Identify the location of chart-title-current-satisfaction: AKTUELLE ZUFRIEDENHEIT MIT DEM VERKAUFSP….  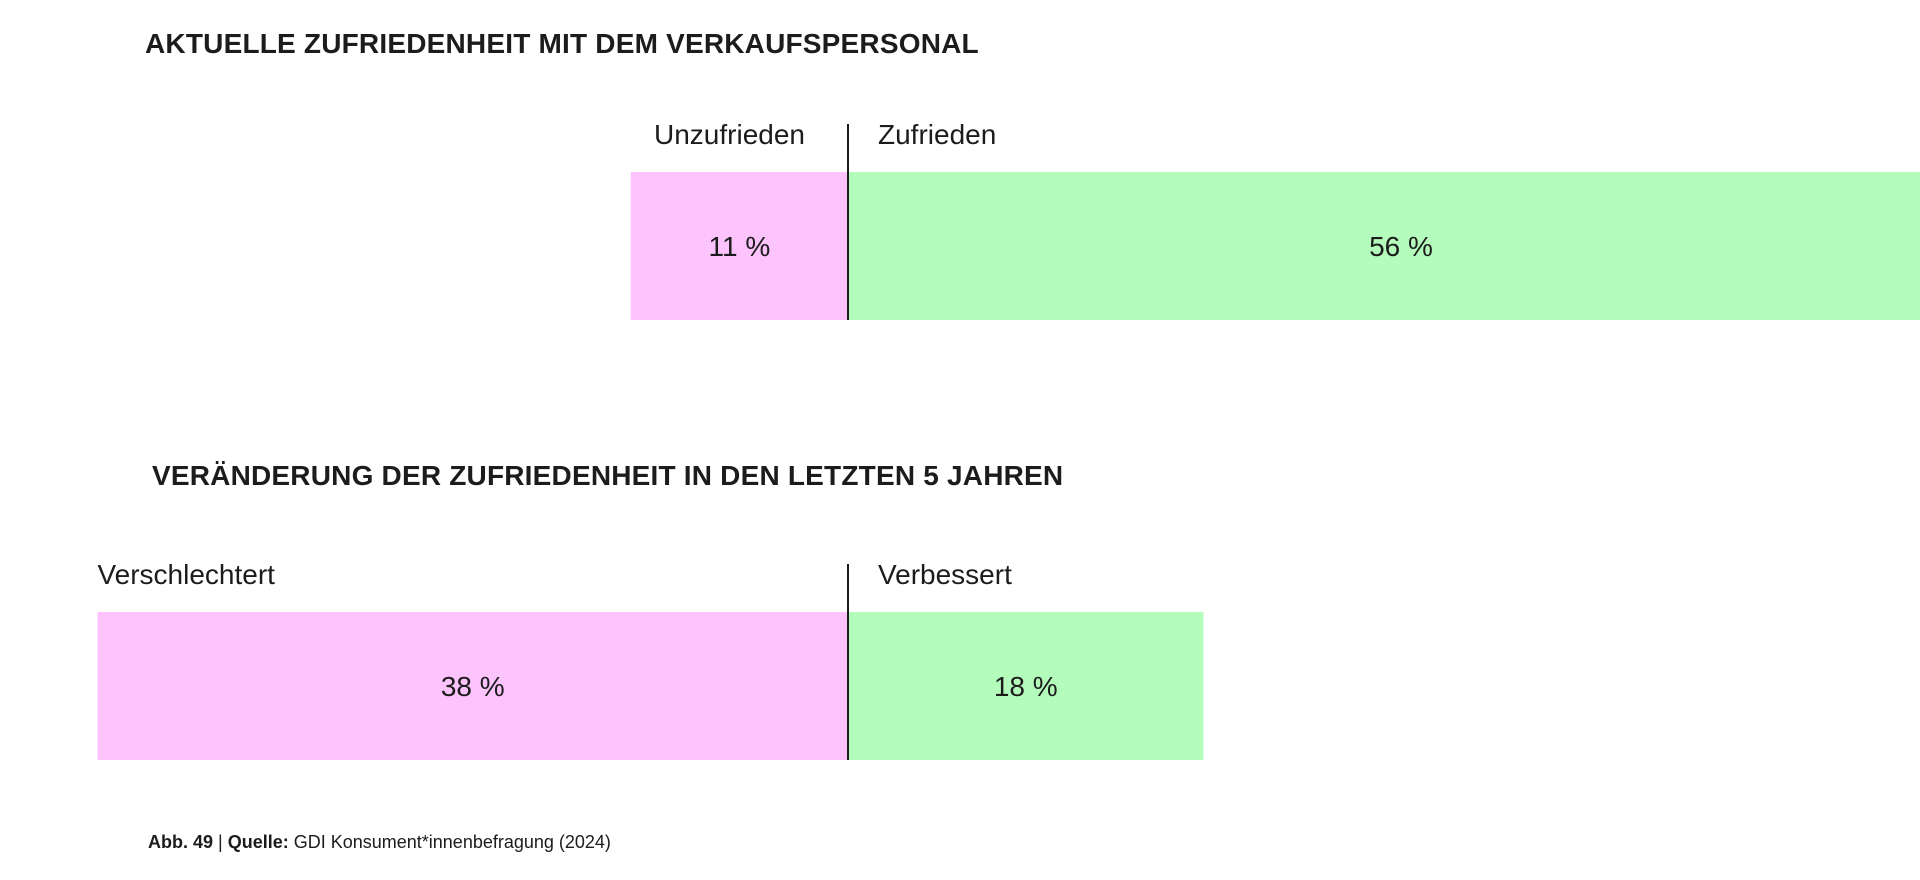
(562, 43).